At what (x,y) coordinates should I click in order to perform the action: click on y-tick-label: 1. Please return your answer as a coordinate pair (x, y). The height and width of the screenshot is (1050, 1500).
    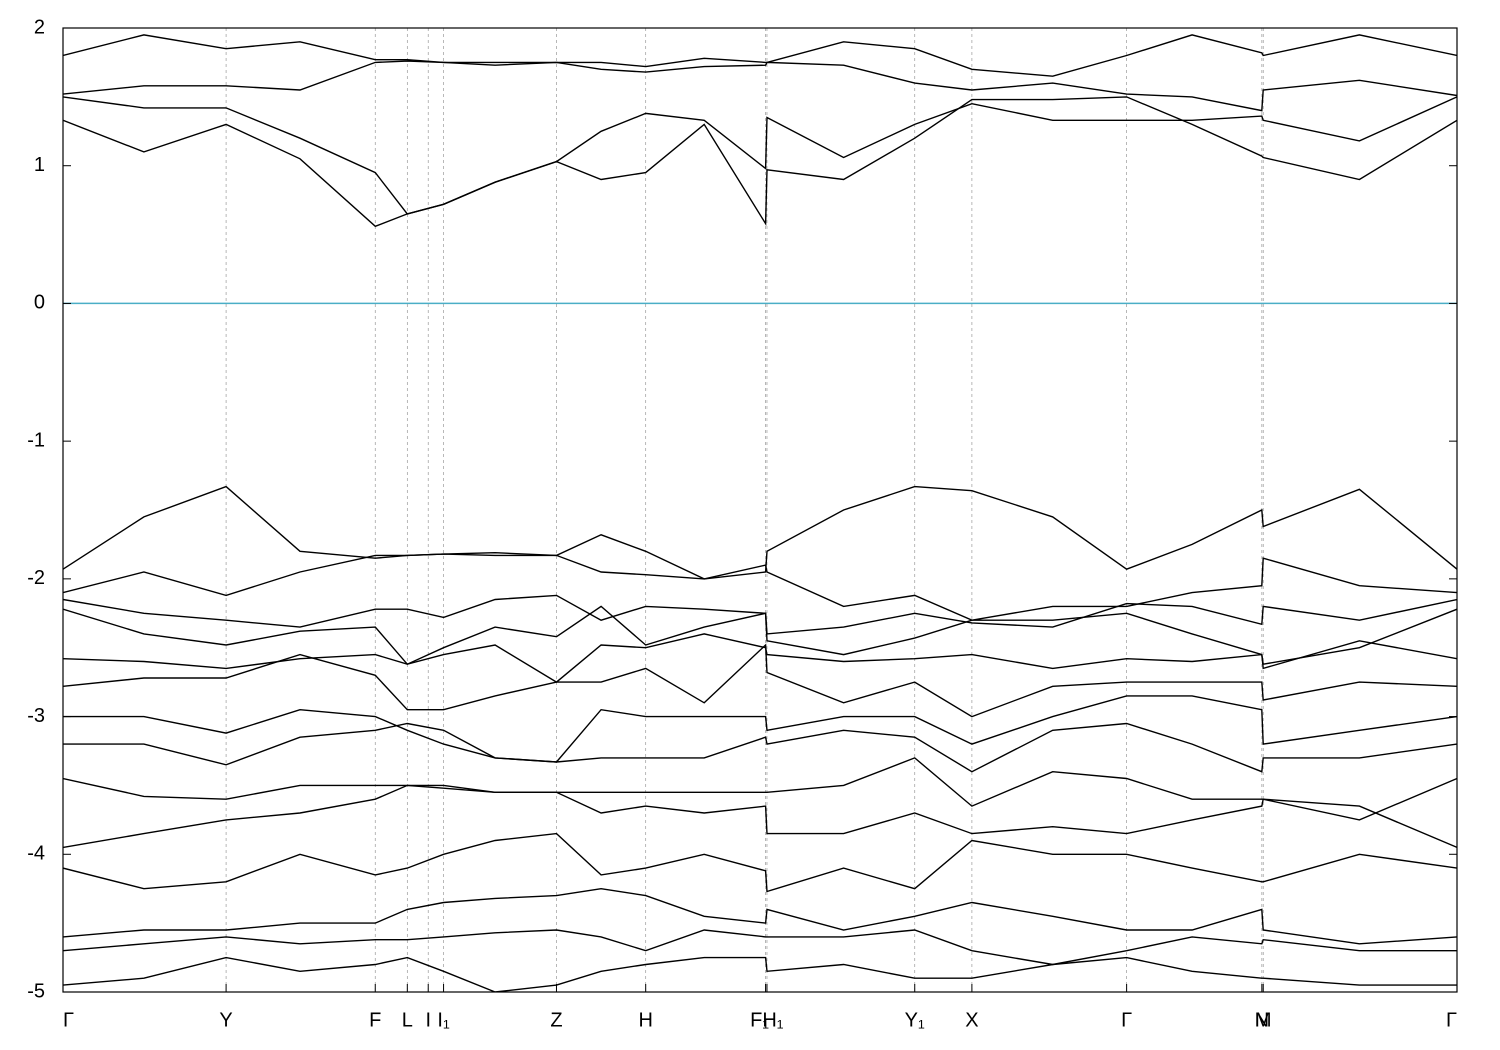
    Looking at the image, I should click on (39, 165).